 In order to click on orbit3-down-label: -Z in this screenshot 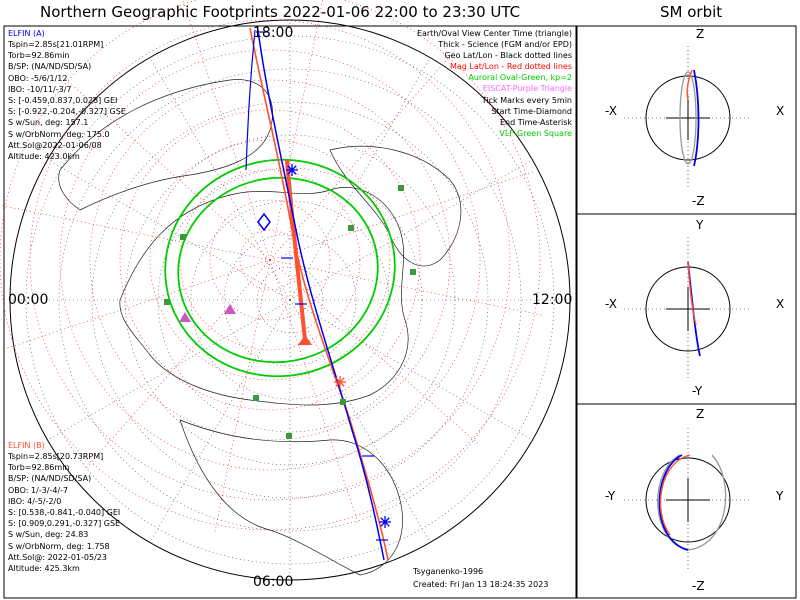, I will do `click(698, 586)`.